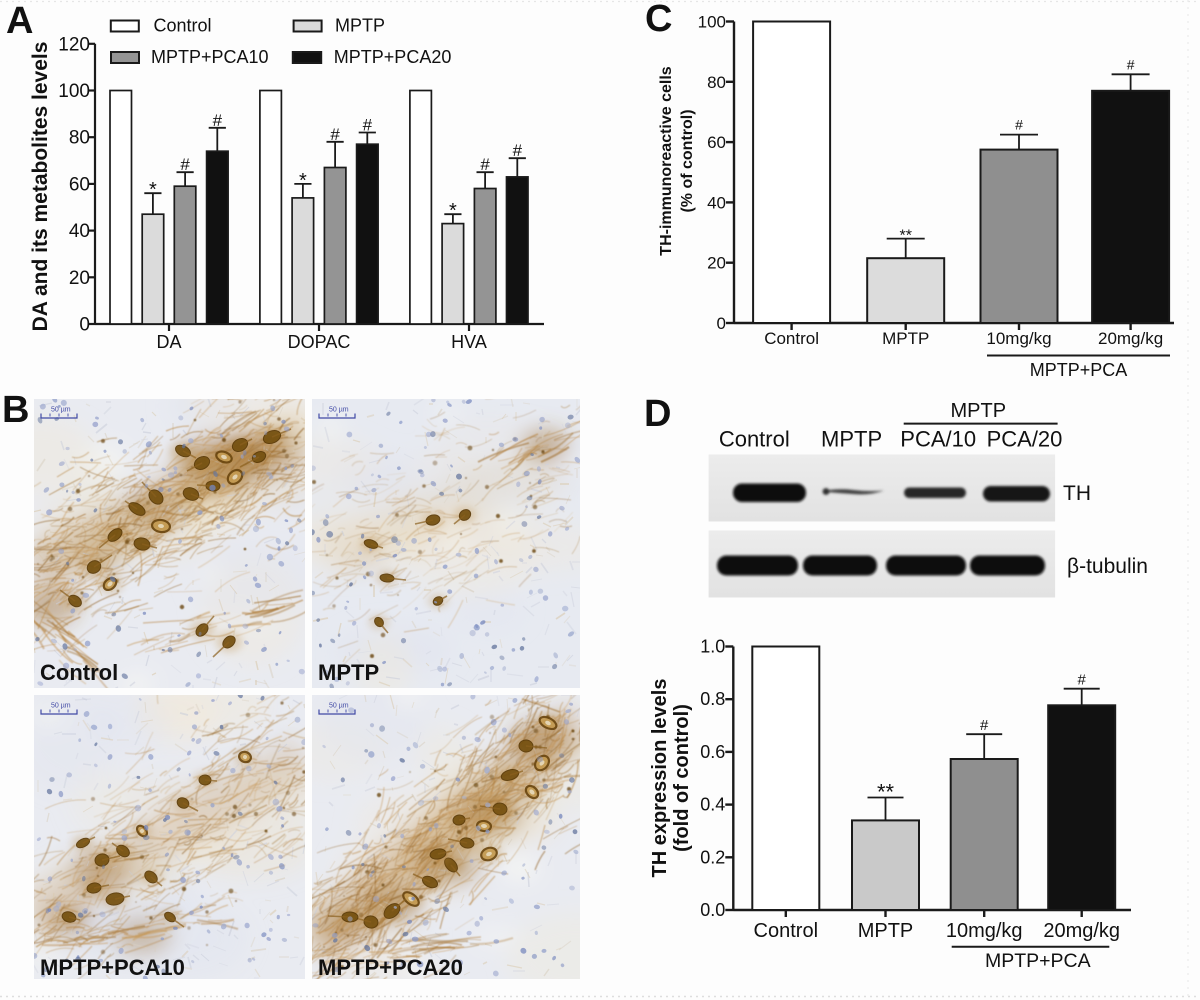  What do you see at coordinates (1077, 493) in the screenshot?
I see `svg-text: TH` at bounding box center [1077, 493].